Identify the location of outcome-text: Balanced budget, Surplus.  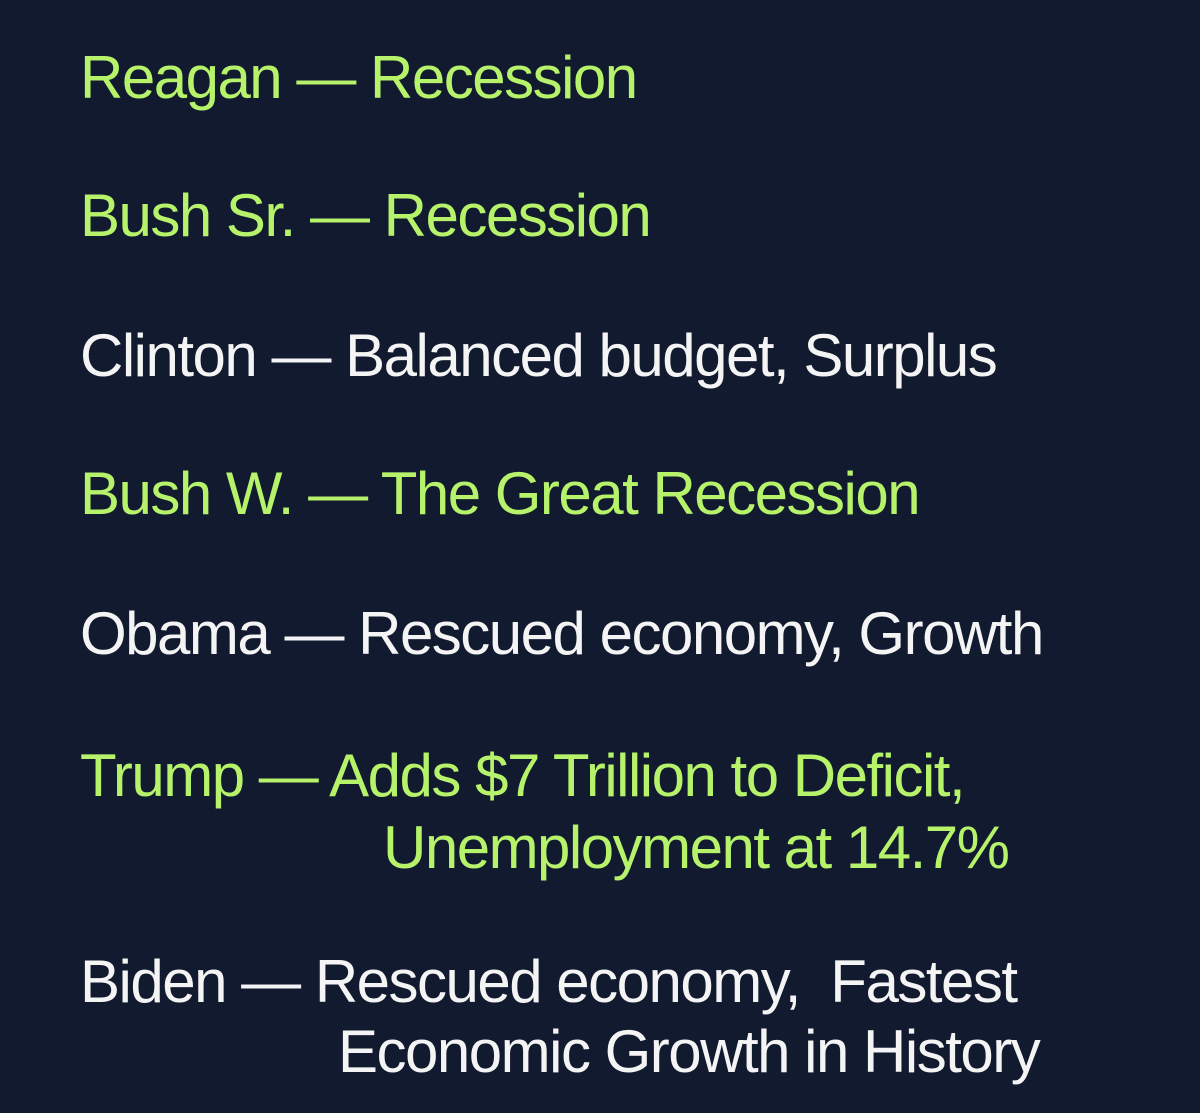
(671, 355).